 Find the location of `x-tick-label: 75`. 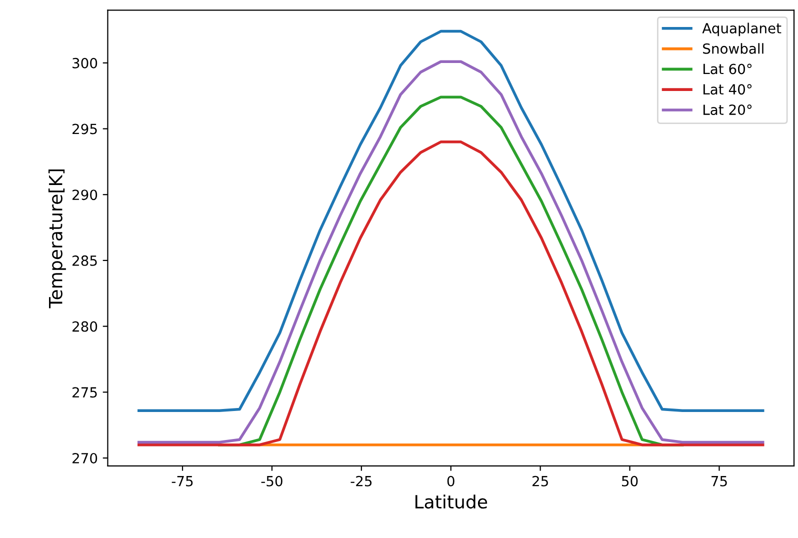

x-tick-label: 75 is located at coordinates (719, 481).